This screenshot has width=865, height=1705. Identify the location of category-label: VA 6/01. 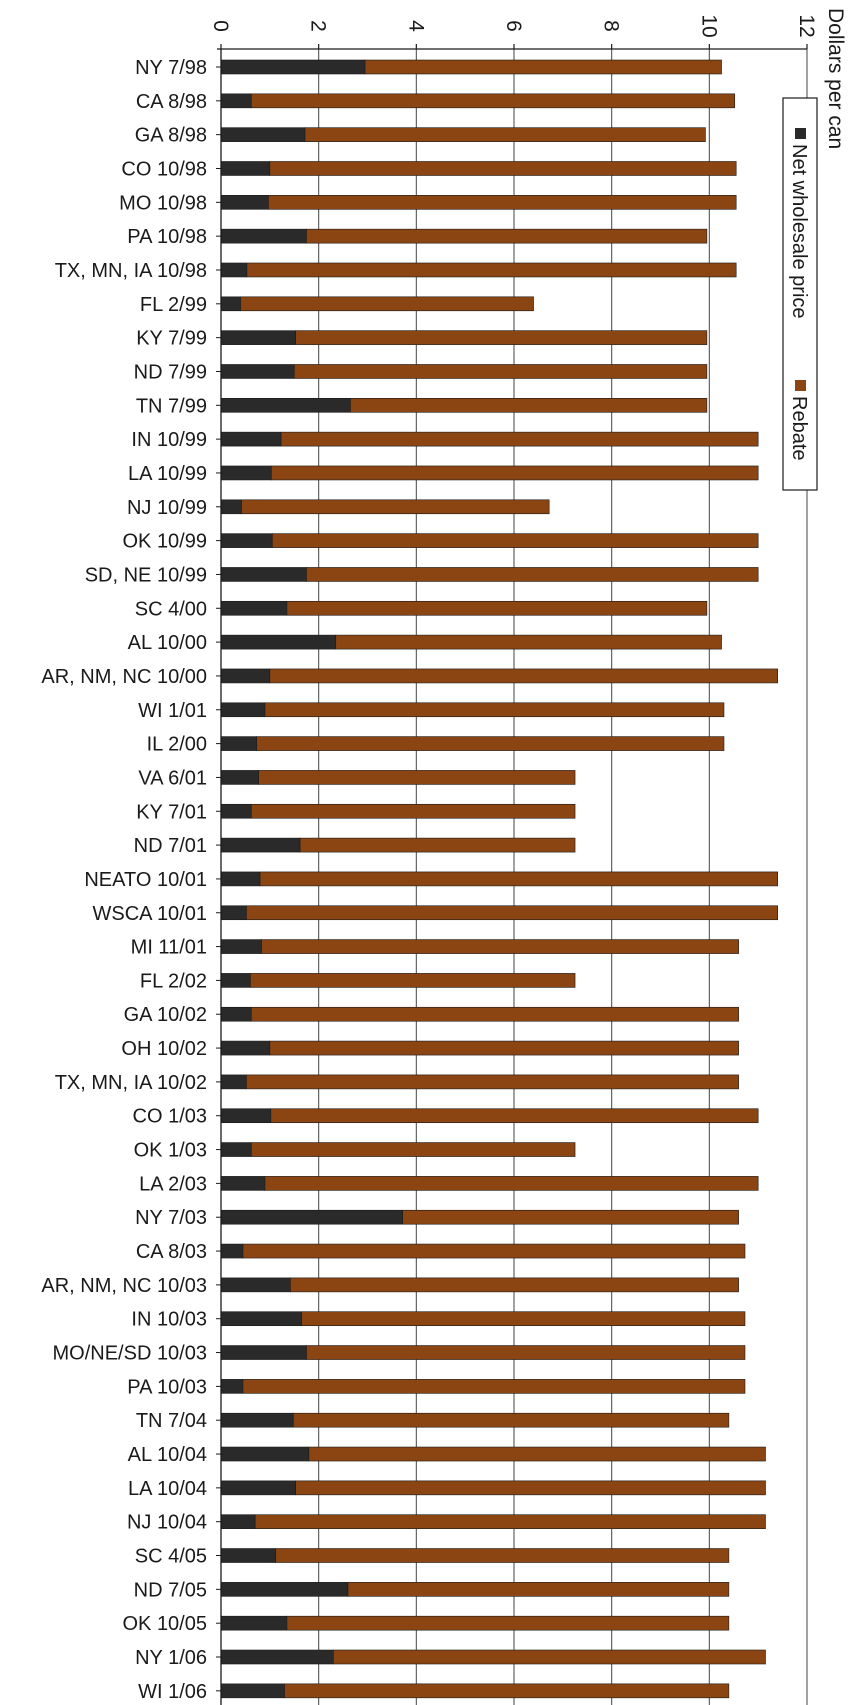
(172, 778).